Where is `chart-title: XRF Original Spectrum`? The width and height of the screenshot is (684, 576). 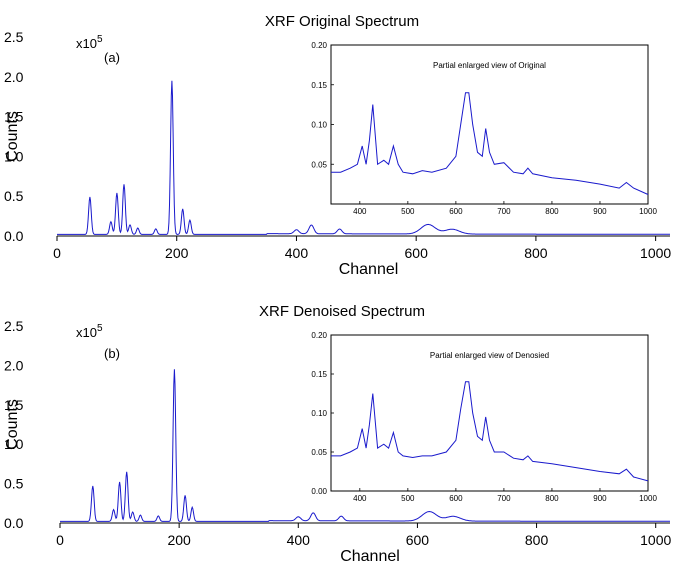 chart-title: XRF Original Spectrum is located at coordinates (342, 21).